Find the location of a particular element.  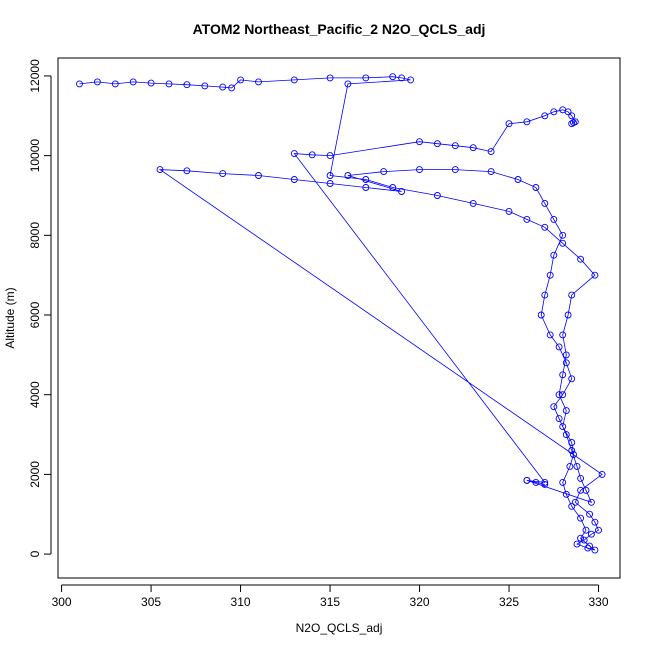

y-tick-label: 4000 is located at coordinates (35, 394).